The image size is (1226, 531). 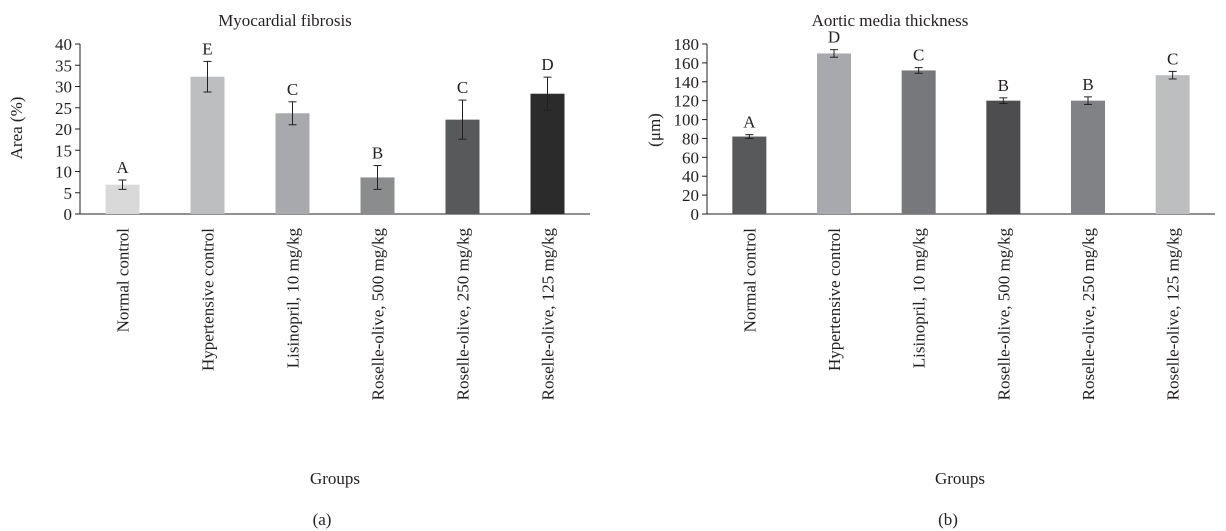 What do you see at coordinates (68, 193) in the screenshot?
I see `y-tick-label: 5` at bounding box center [68, 193].